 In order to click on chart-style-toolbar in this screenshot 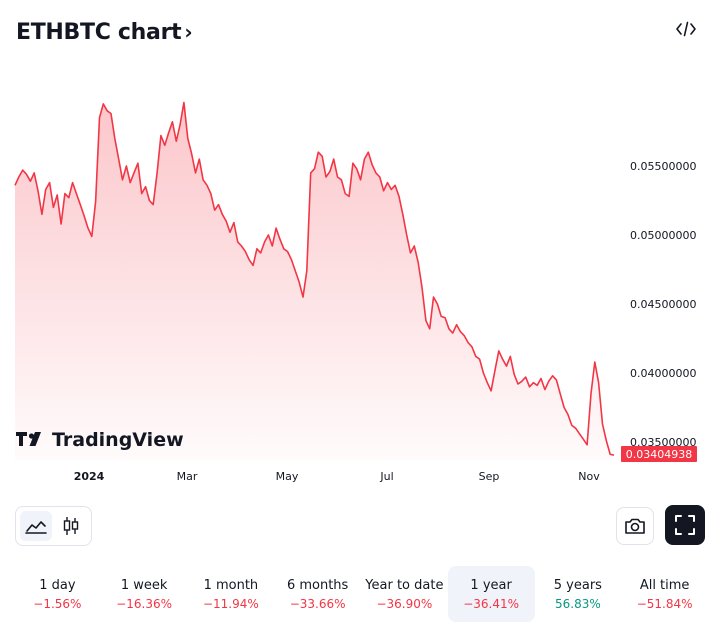, I will do `click(53, 526)`.